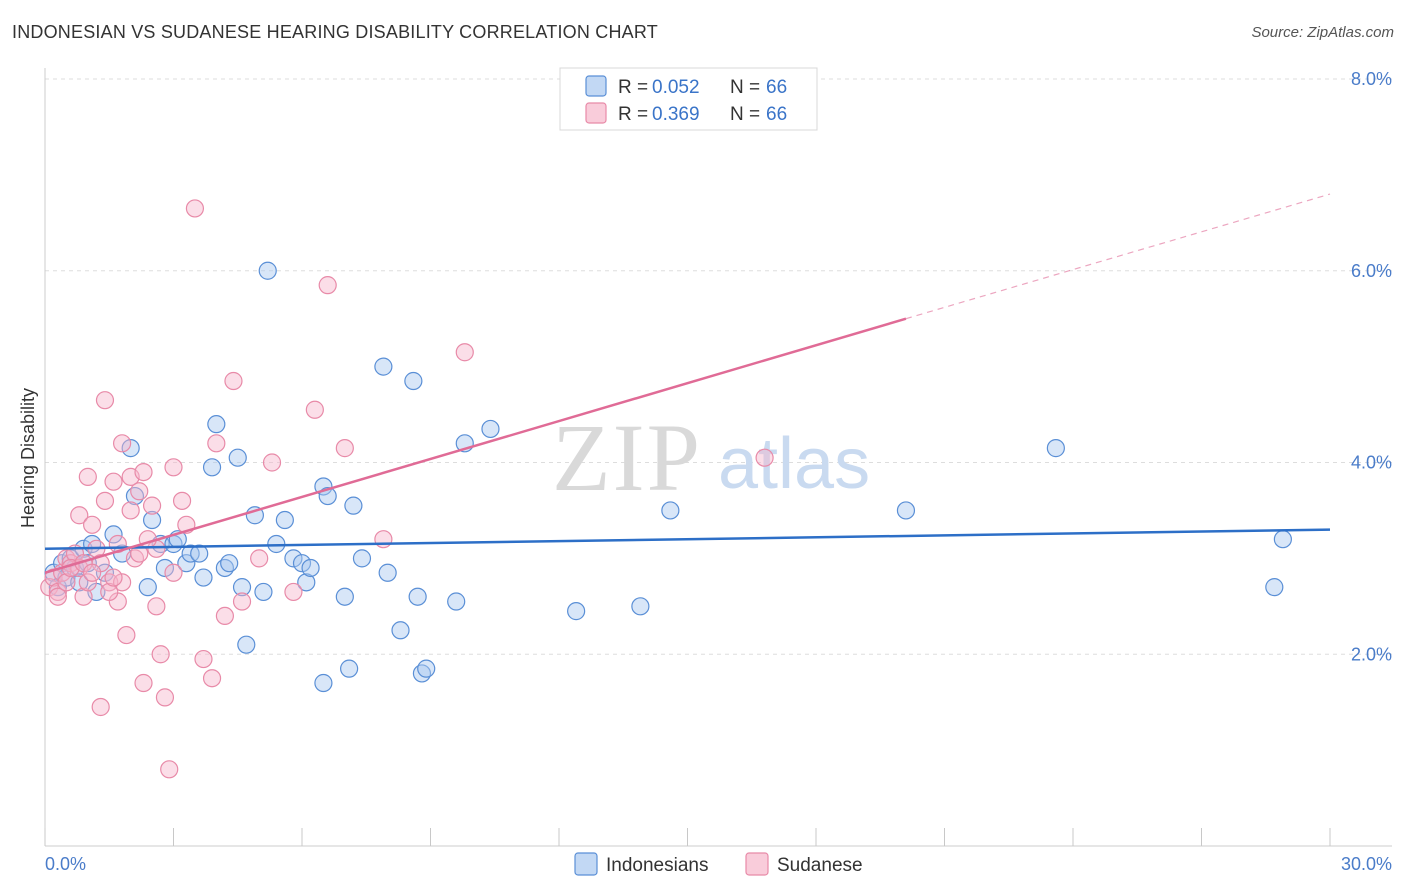 This screenshot has width=1406, height=892. Describe the element at coordinates (718, 864) in the screenshot. I see `legend-bottom: Indonesians Sudanese` at that location.